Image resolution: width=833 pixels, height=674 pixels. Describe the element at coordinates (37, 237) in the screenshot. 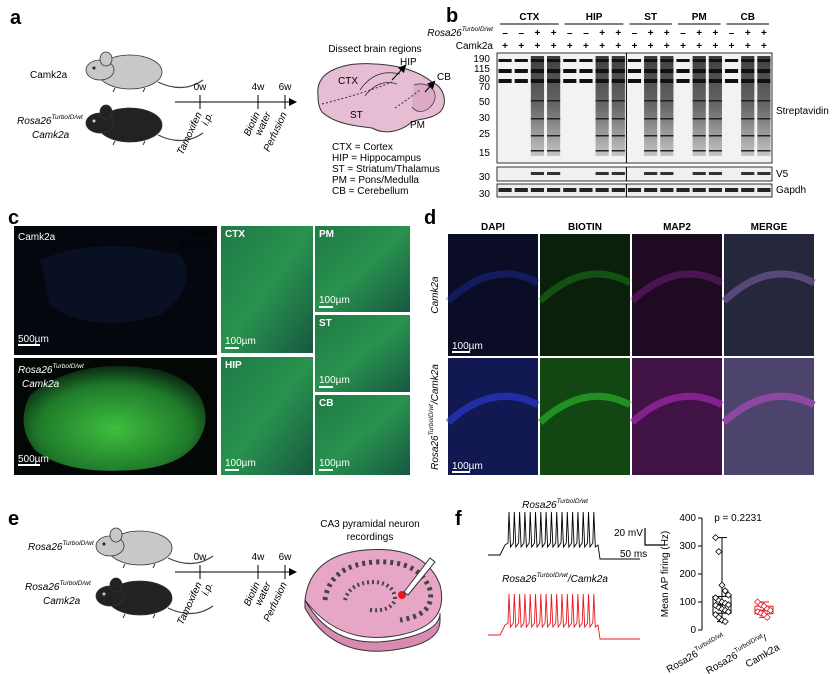

I see `row-label: Camk2a` at that location.